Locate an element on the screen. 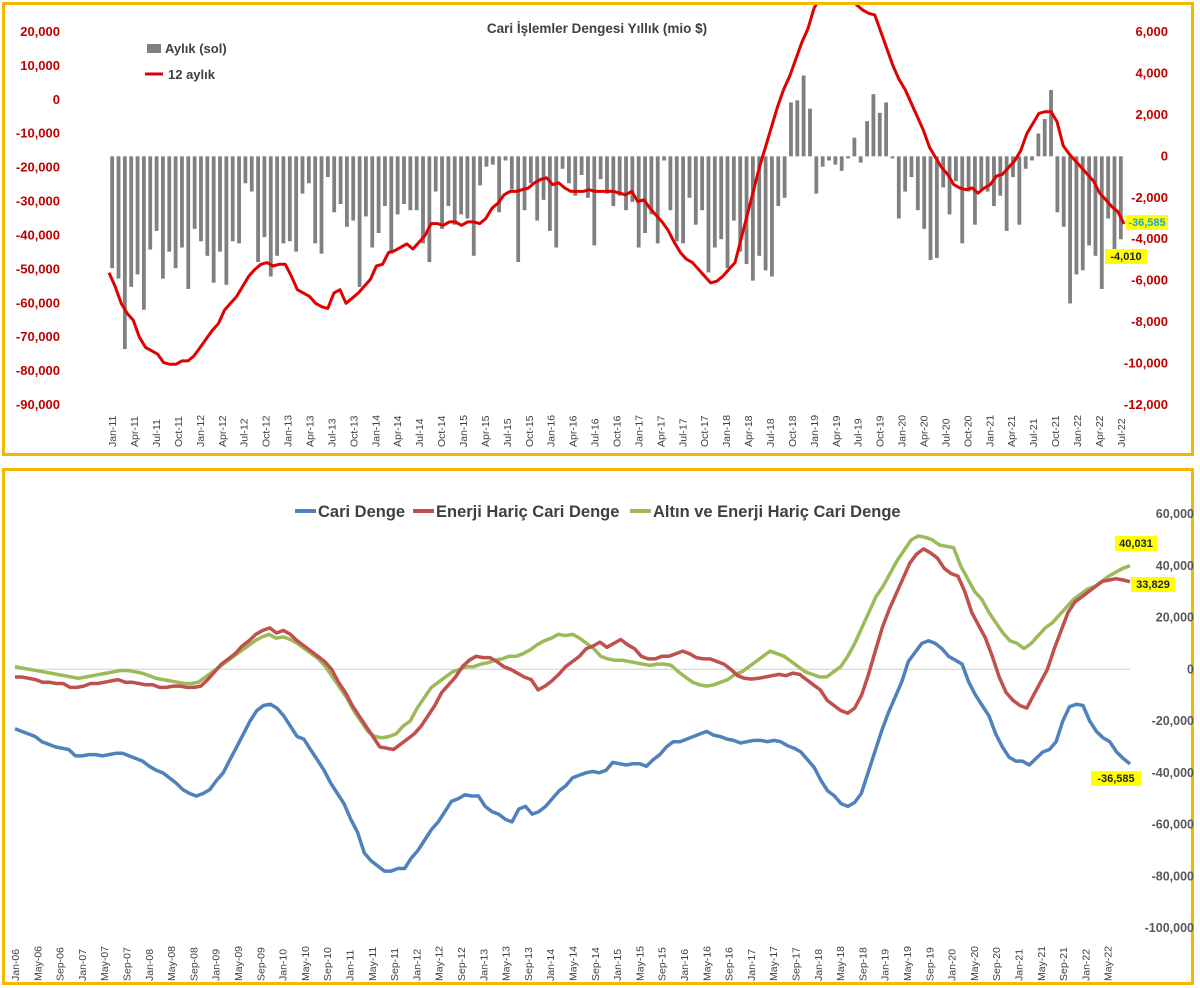 This screenshot has height=988, width=1200. x-tick-label: Oct-16 is located at coordinates (618, 431).